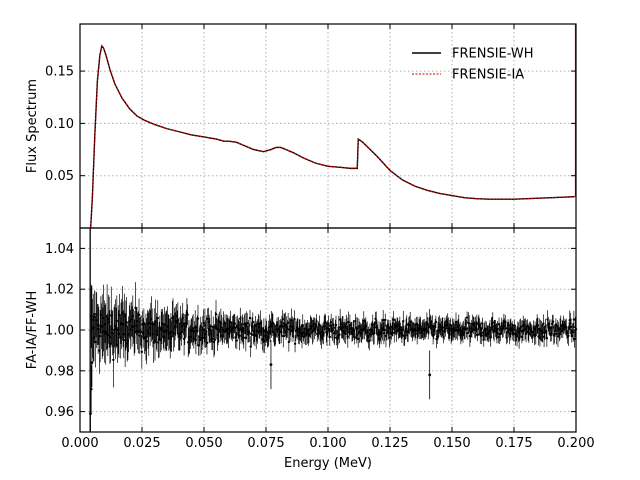 Image resolution: width=640 pixels, height=480 pixels. Describe the element at coordinates (265, 443) in the screenshot. I see `x-tick-label: 0.075` at that location.